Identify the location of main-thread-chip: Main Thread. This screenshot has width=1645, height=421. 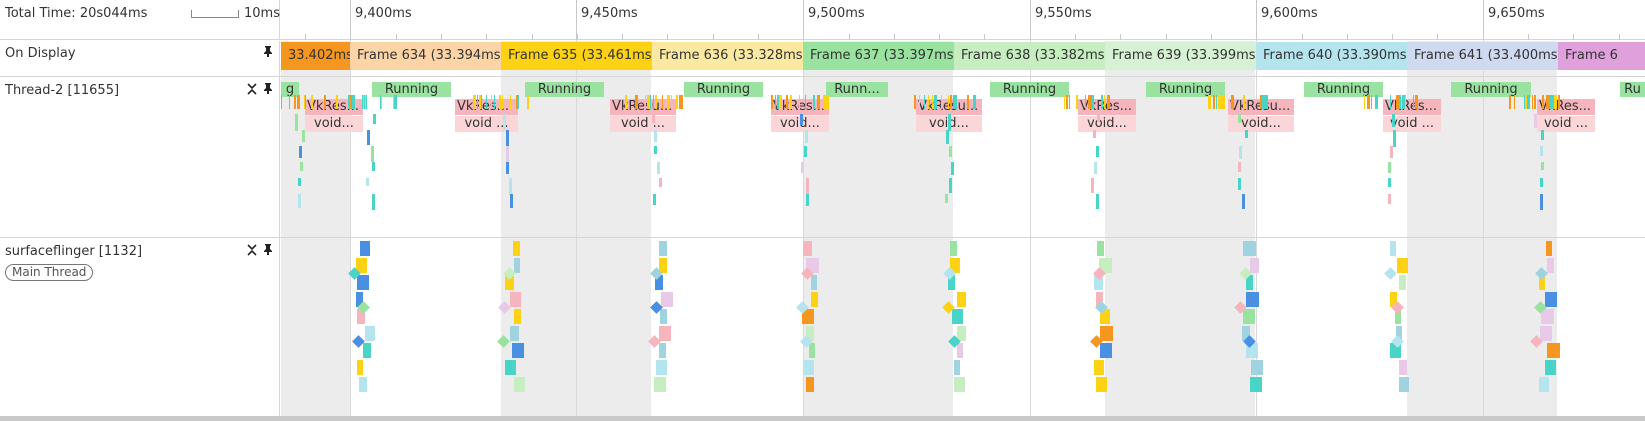
(49, 272).